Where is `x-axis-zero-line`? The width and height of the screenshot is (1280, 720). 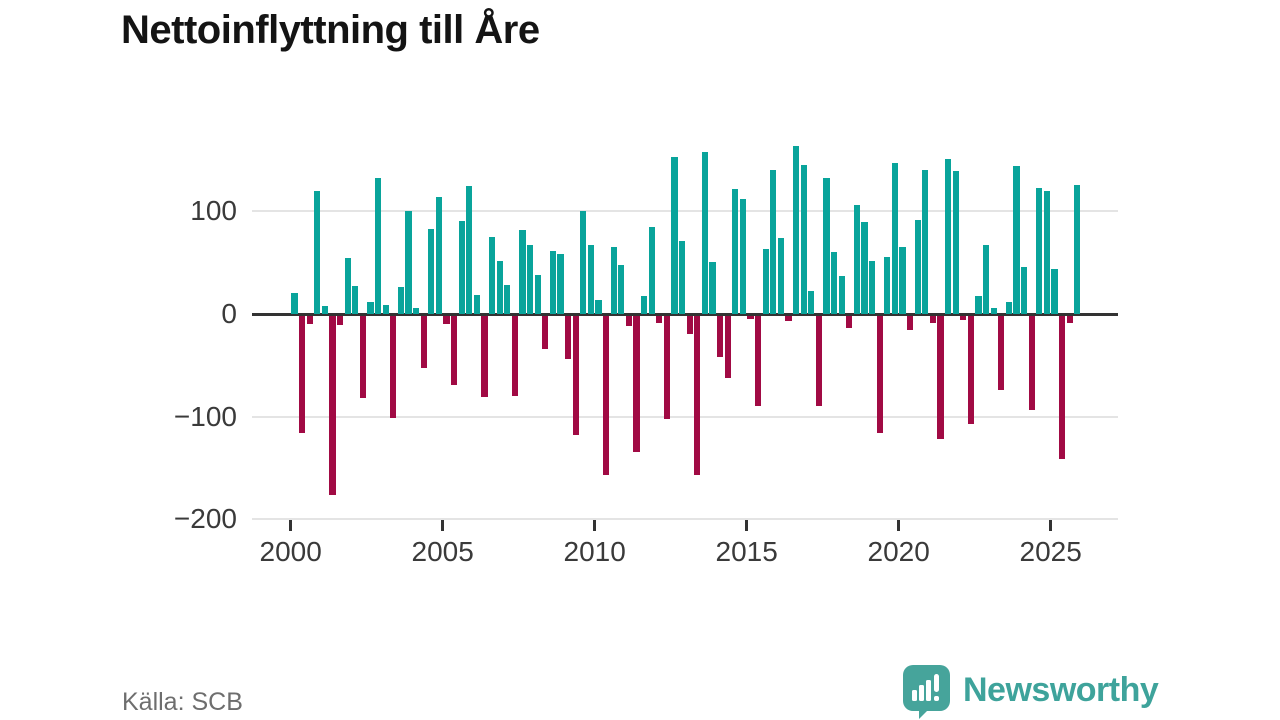
x-axis-zero-line is located at coordinates (685, 314).